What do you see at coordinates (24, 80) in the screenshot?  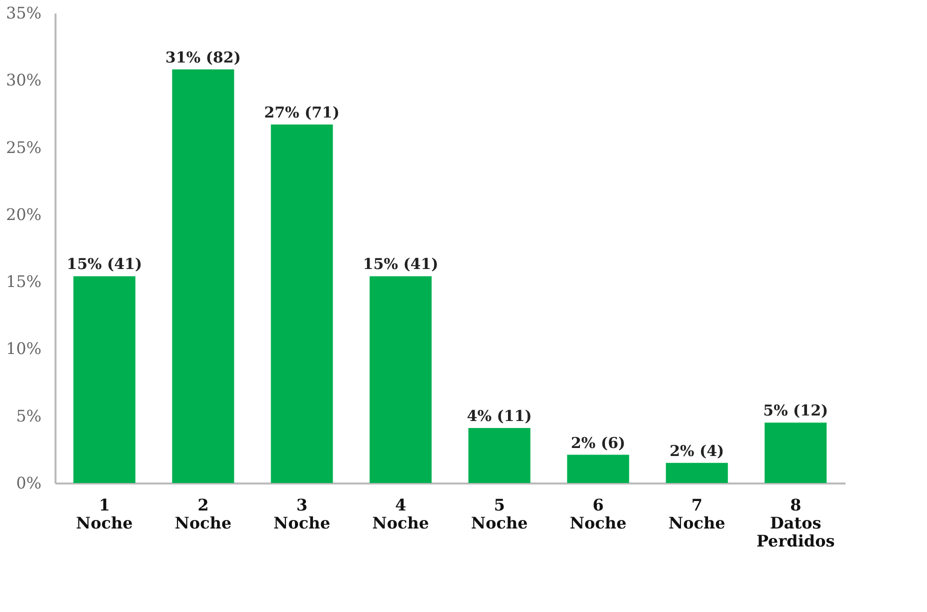 I see `y-tick-label: 30%` at bounding box center [24, 80].